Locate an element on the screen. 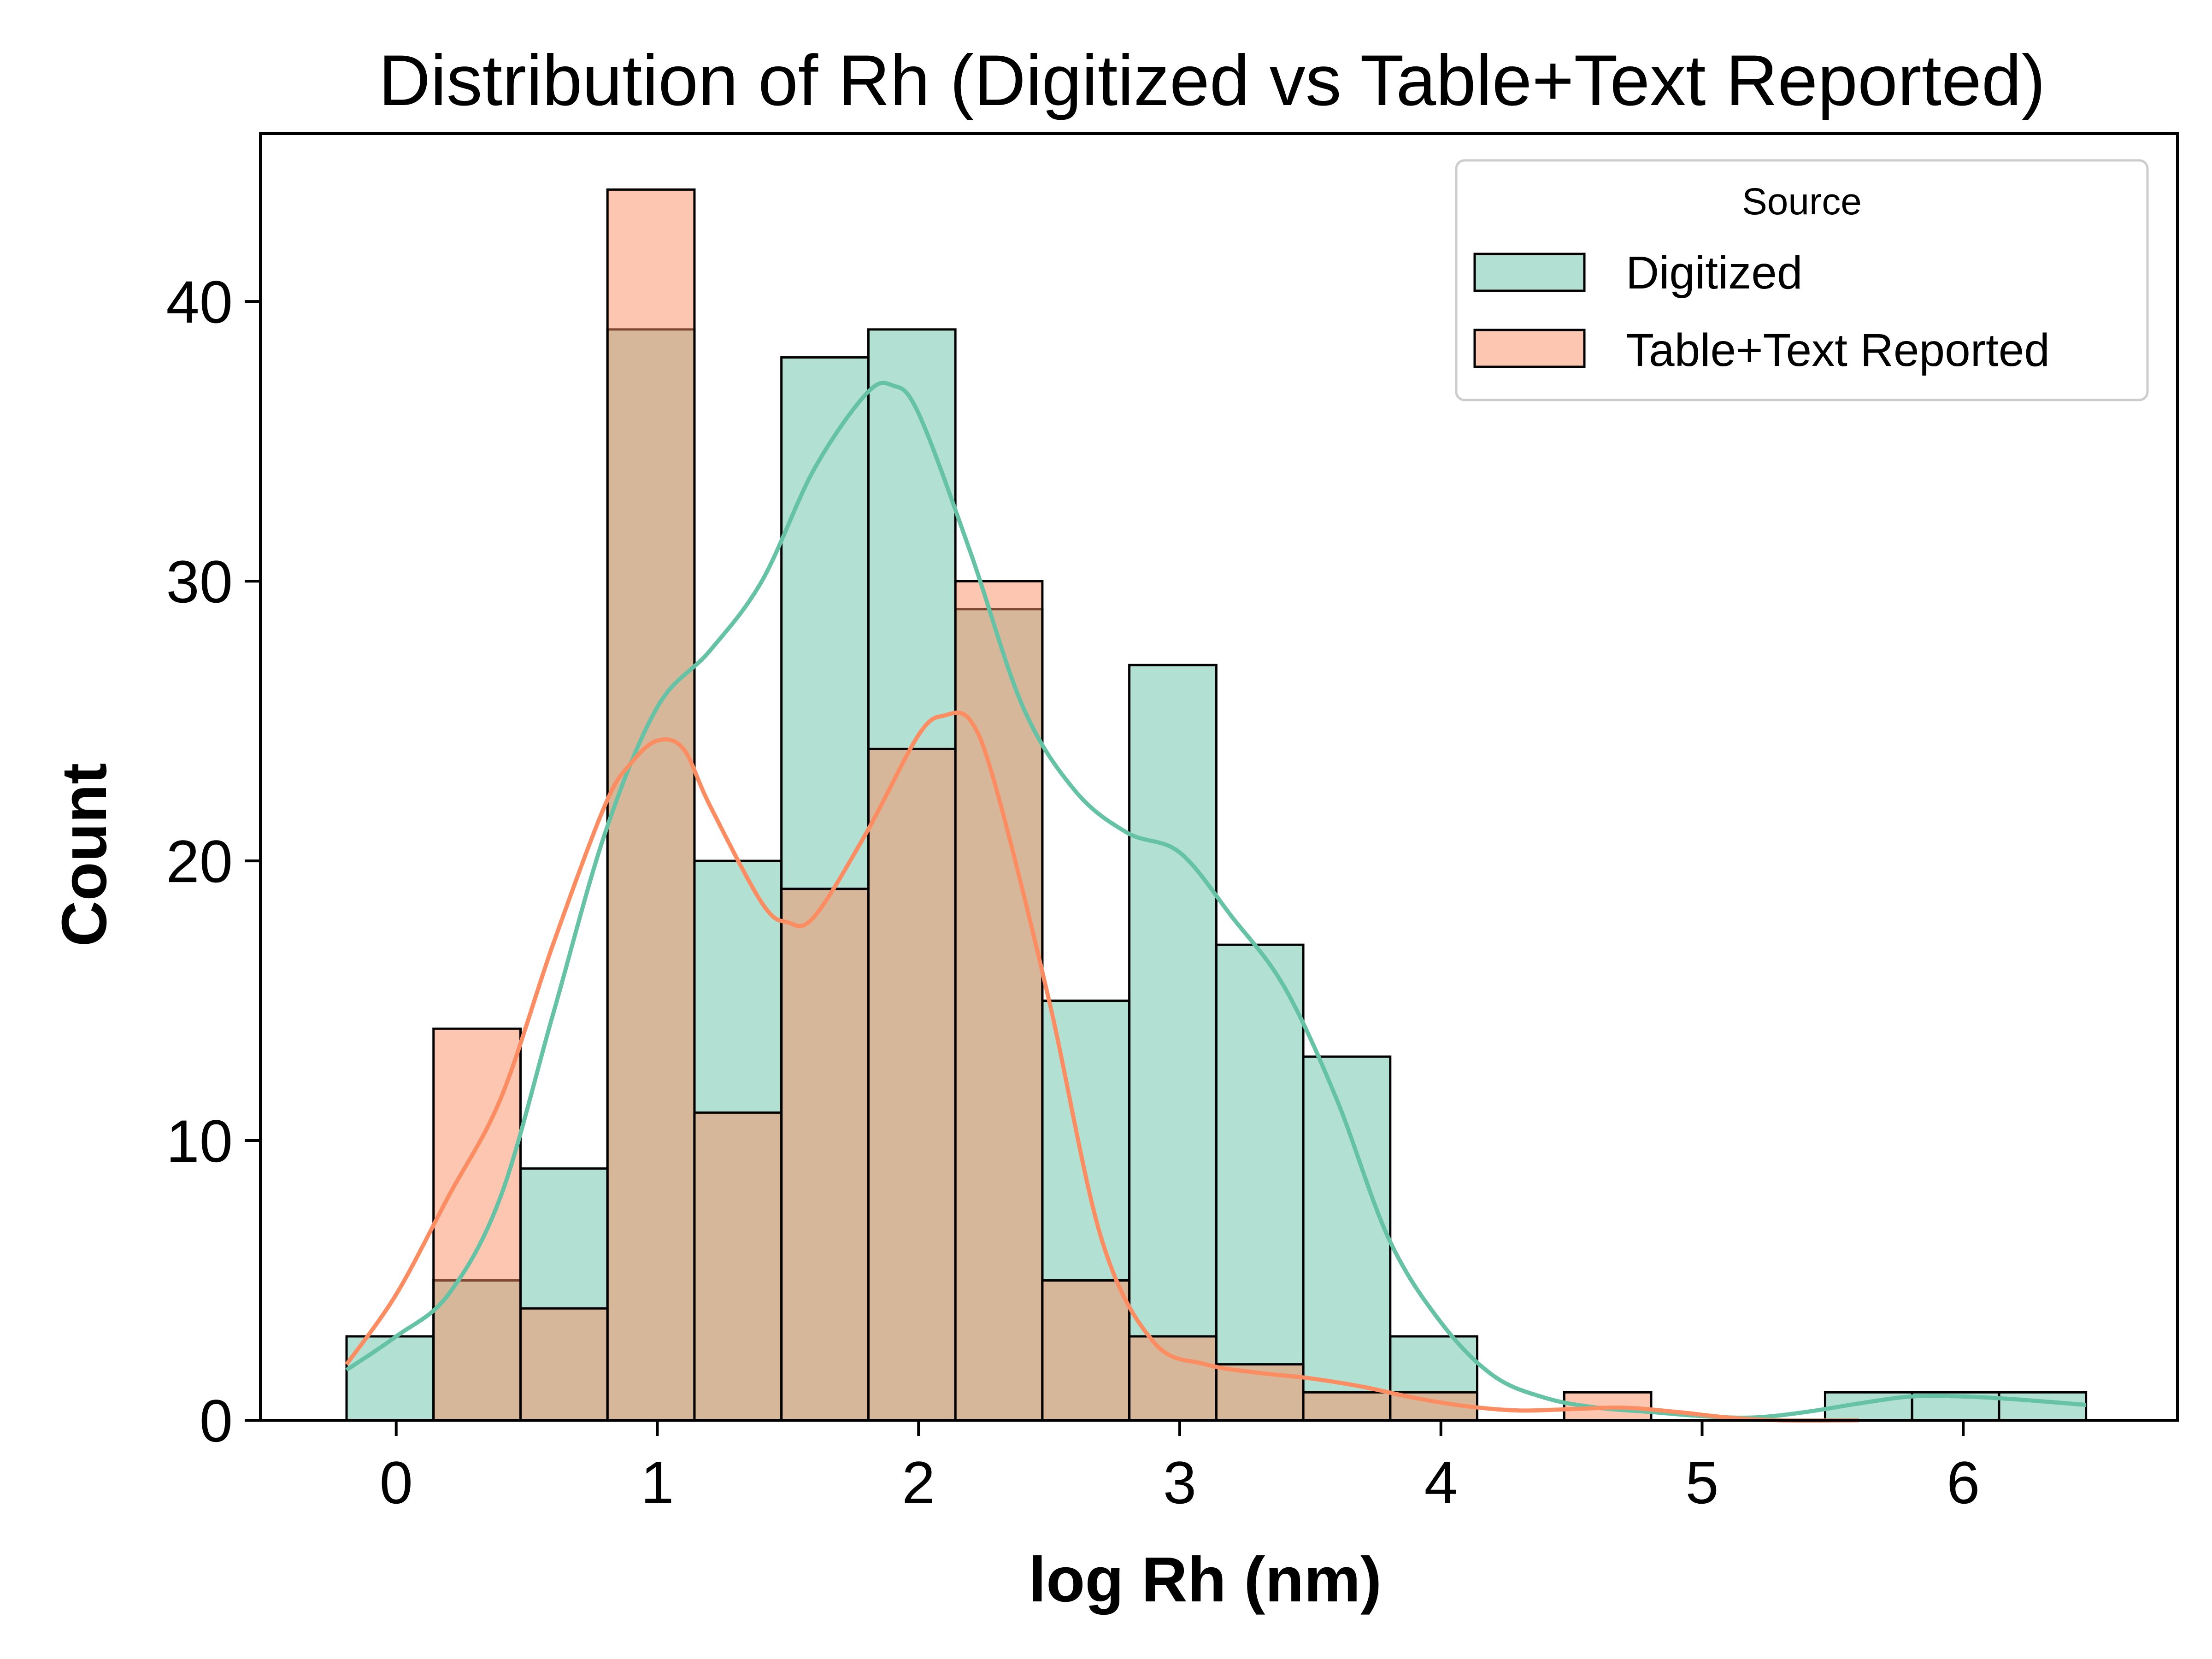 Image resolution: width=2212 pixels, height=1659 pixels. legend-swatch-digitized is located at coordinates (1529, 272).